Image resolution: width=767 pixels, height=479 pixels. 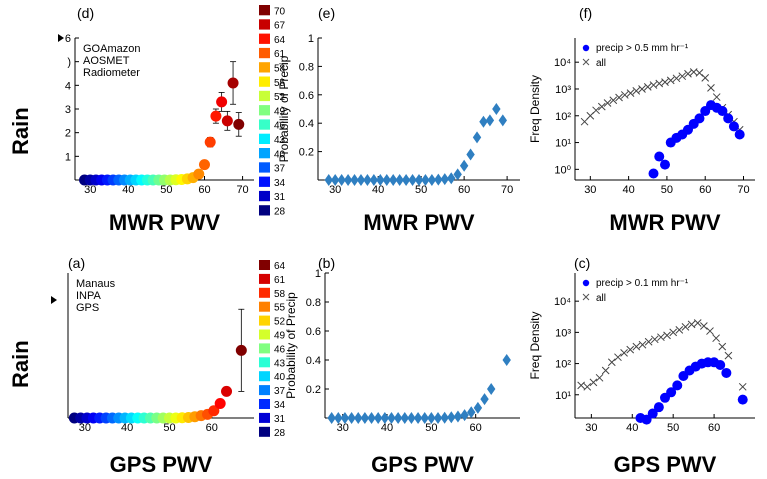 I want to click on colorbar-label: 64, so click(x=280, y=266).